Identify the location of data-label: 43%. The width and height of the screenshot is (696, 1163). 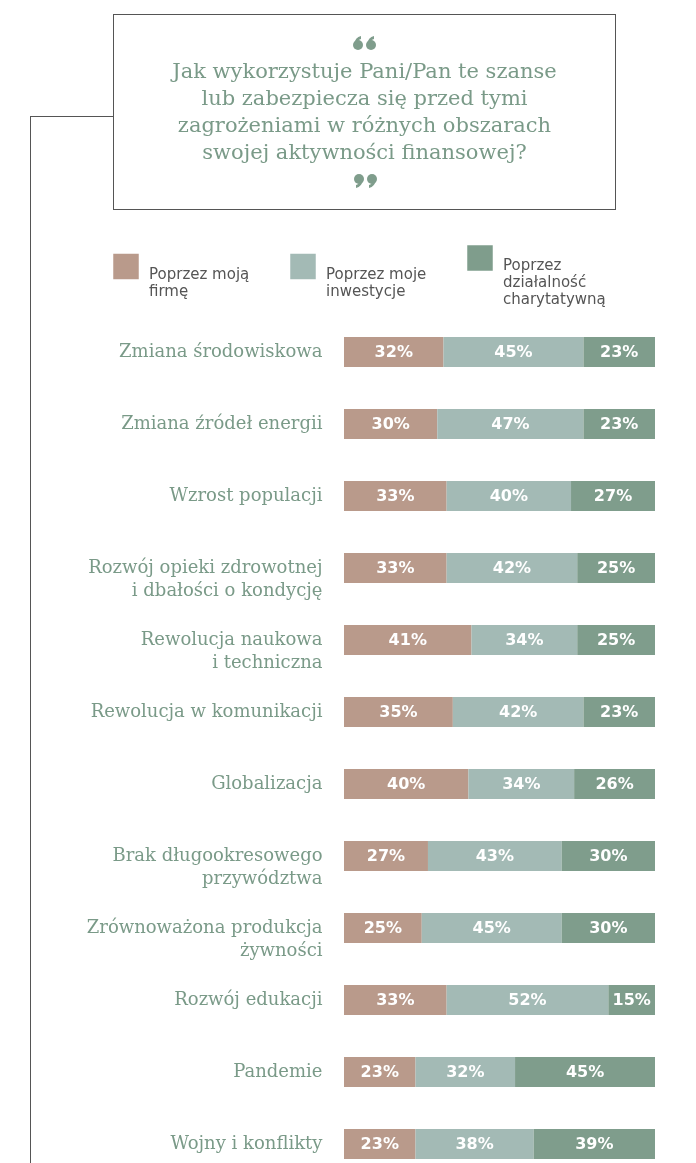
(494, 855).